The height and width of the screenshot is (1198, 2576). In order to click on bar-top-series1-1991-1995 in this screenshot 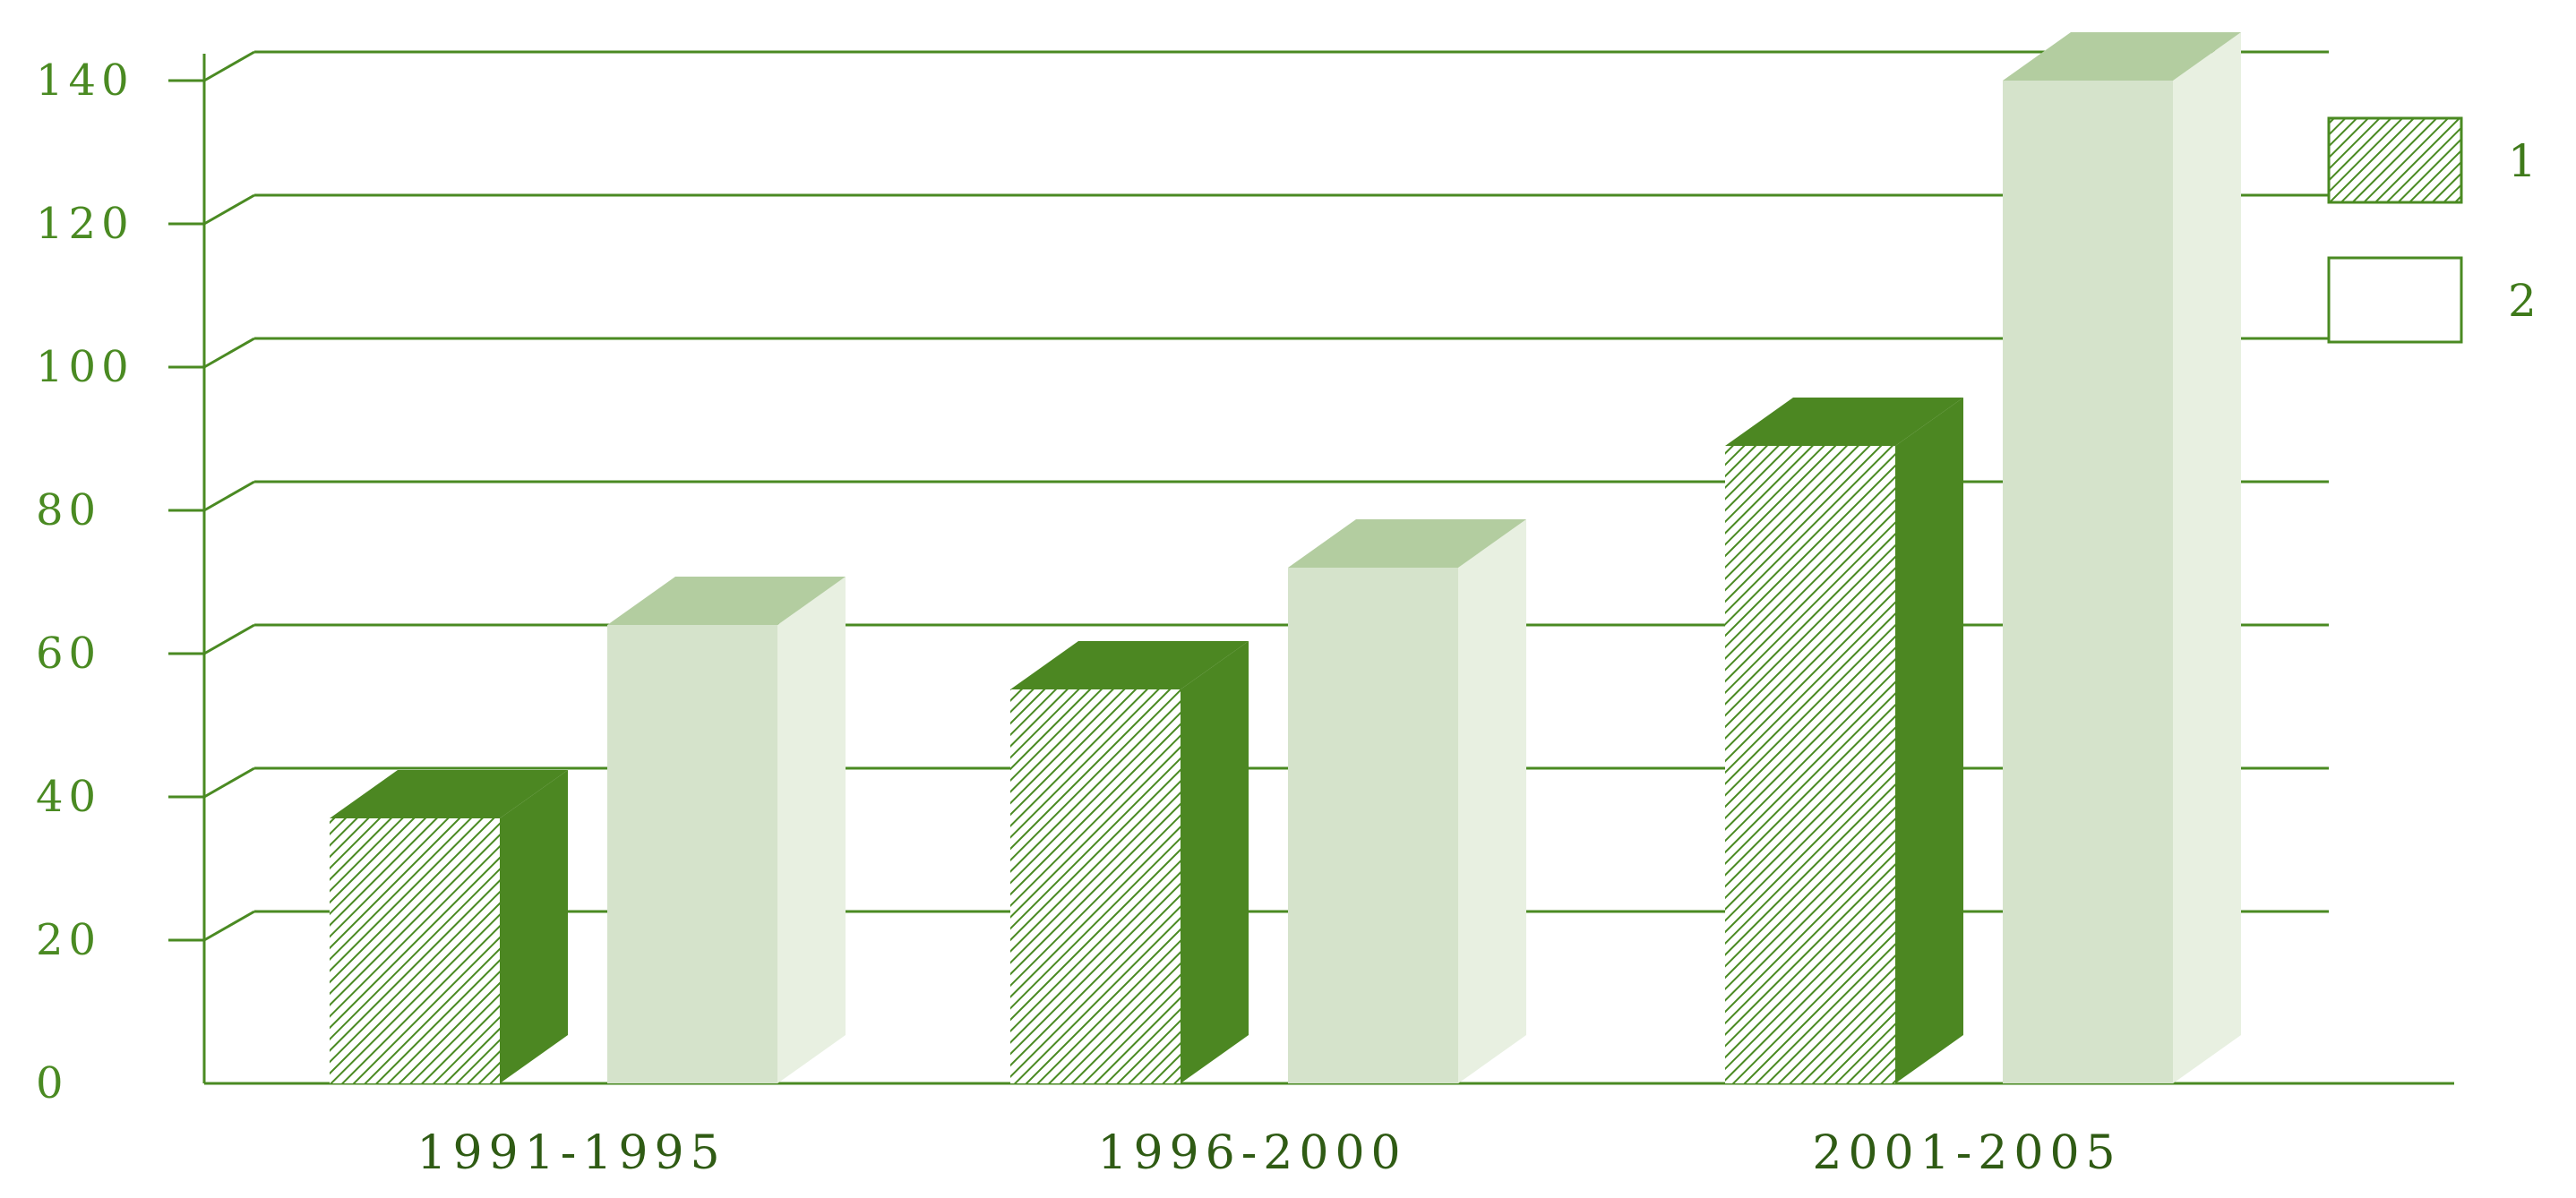, I will do `click(449, 794)`.